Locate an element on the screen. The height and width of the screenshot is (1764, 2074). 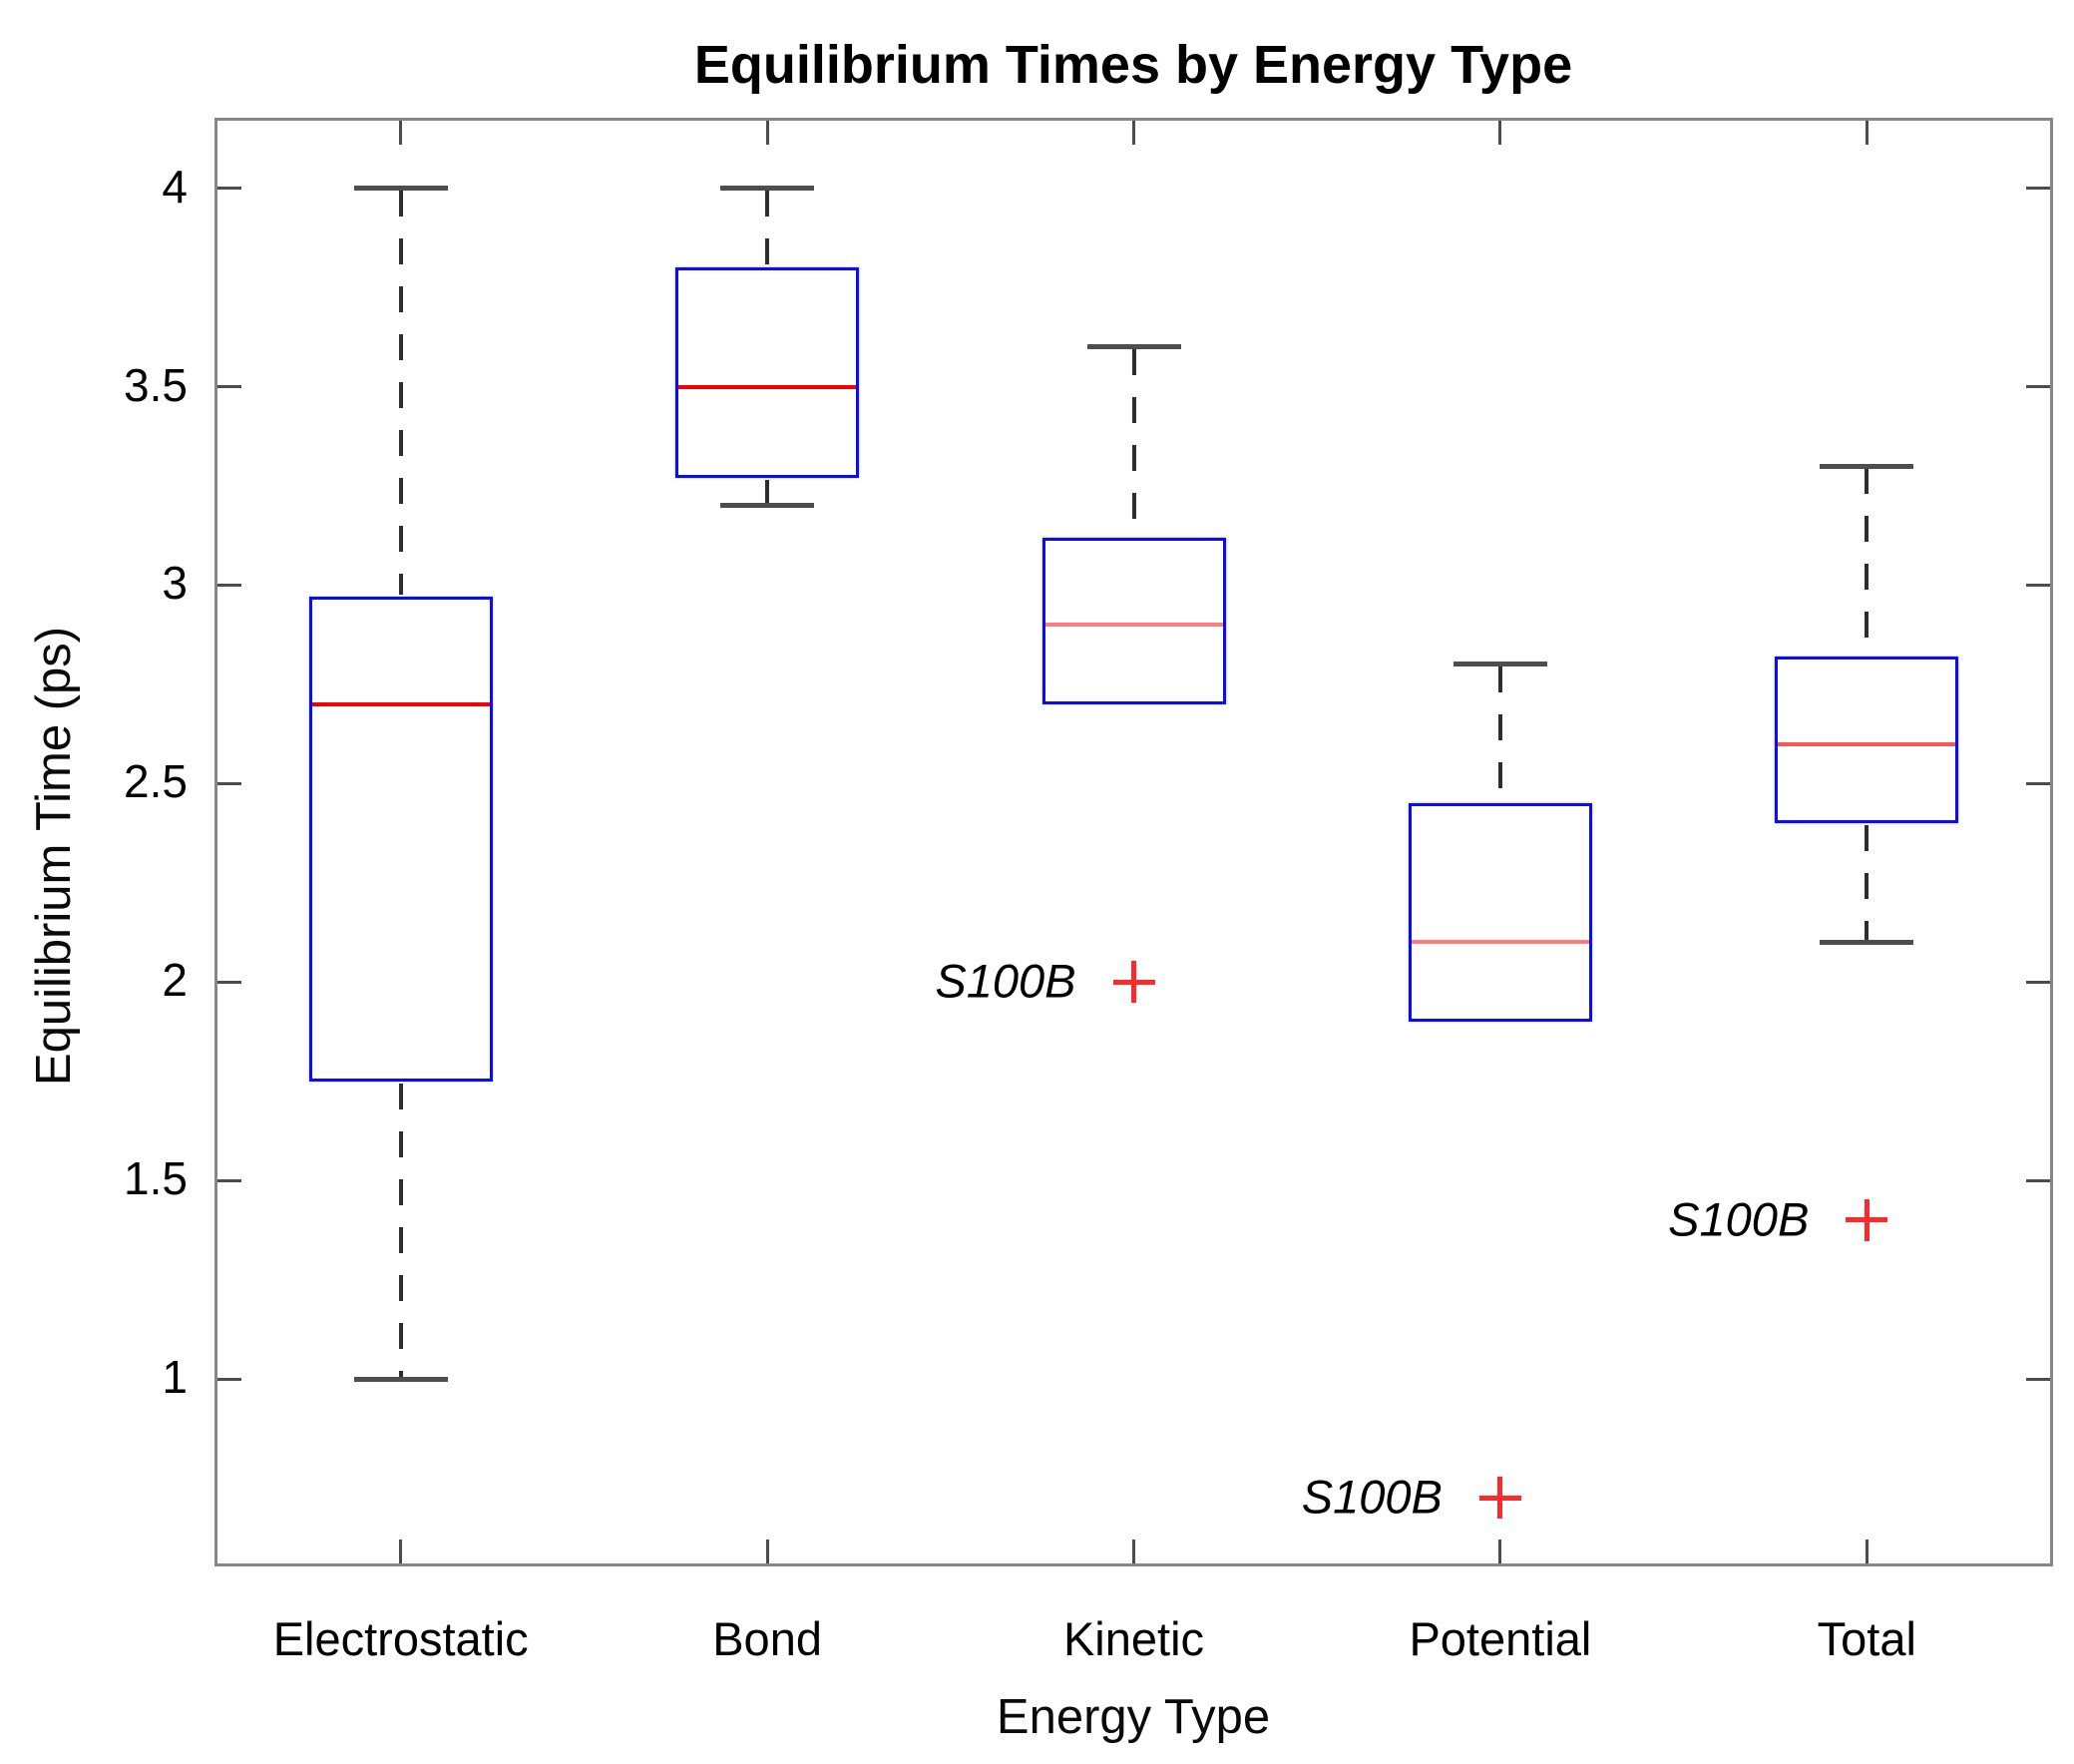
x-tick-label: Kinetic is located at coordinates (1133, 1638).